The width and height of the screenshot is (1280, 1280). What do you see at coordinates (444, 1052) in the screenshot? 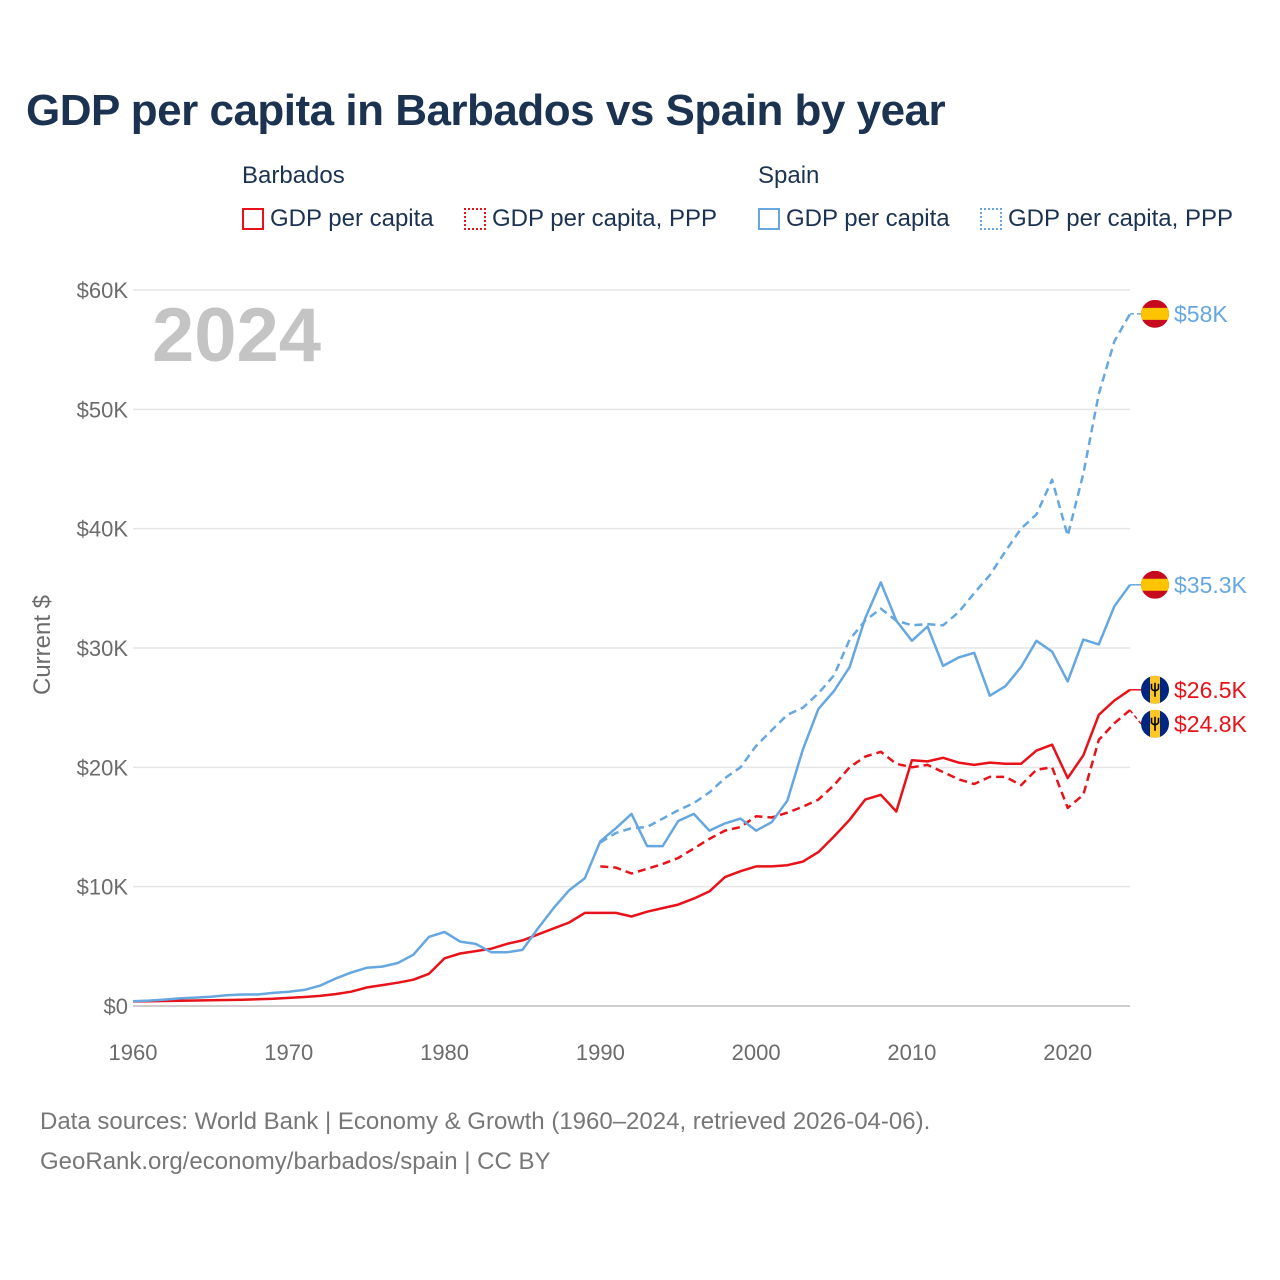
I see `x-tick-label: 1980` at bounding box center [444, 1052].